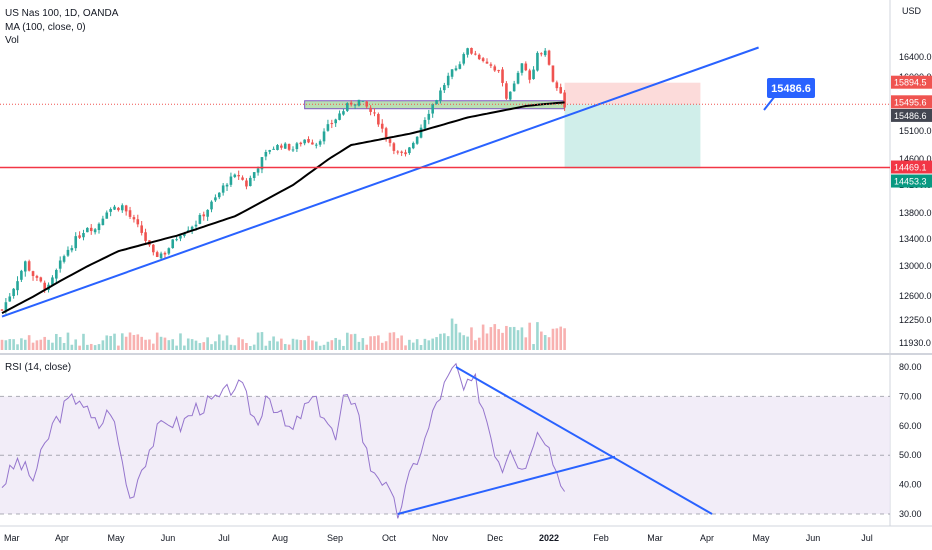  I want to click on vol-legend: Vol, so click(12, 40).